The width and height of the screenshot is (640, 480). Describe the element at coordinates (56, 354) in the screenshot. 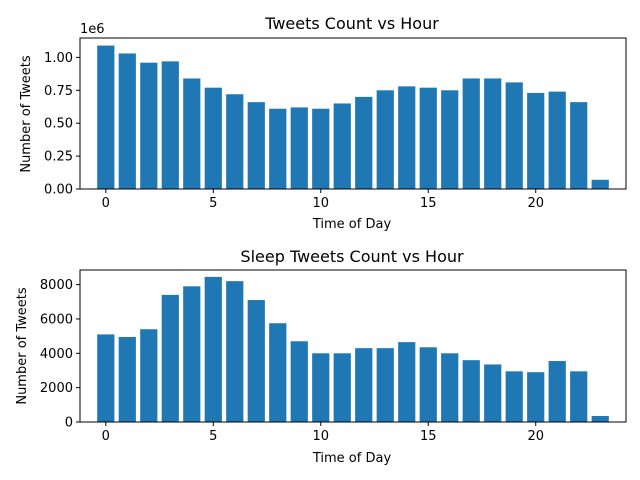

I see `y-tick-label: 4000` at that location.